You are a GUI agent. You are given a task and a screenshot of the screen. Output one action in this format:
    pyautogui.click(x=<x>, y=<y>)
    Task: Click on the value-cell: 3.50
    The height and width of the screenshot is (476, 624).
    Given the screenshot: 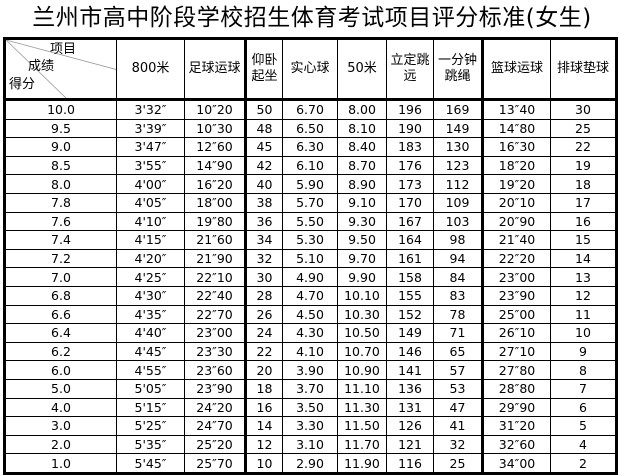 What is the action you would take?
    pyautogui.click(x=310, y=407)
    